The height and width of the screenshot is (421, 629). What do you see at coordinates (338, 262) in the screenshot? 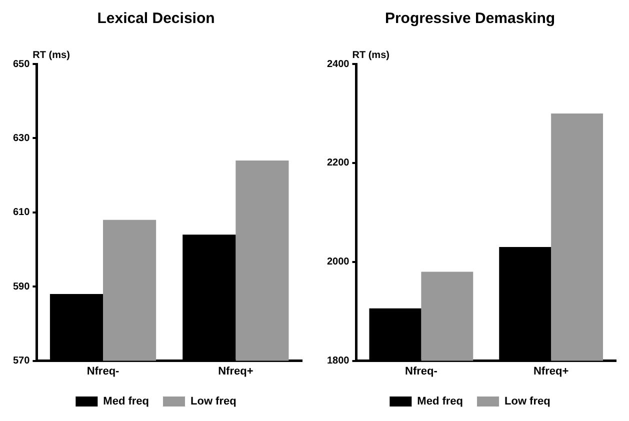
I see `y-tick-label: 2000` at bounding box center [338, 262].